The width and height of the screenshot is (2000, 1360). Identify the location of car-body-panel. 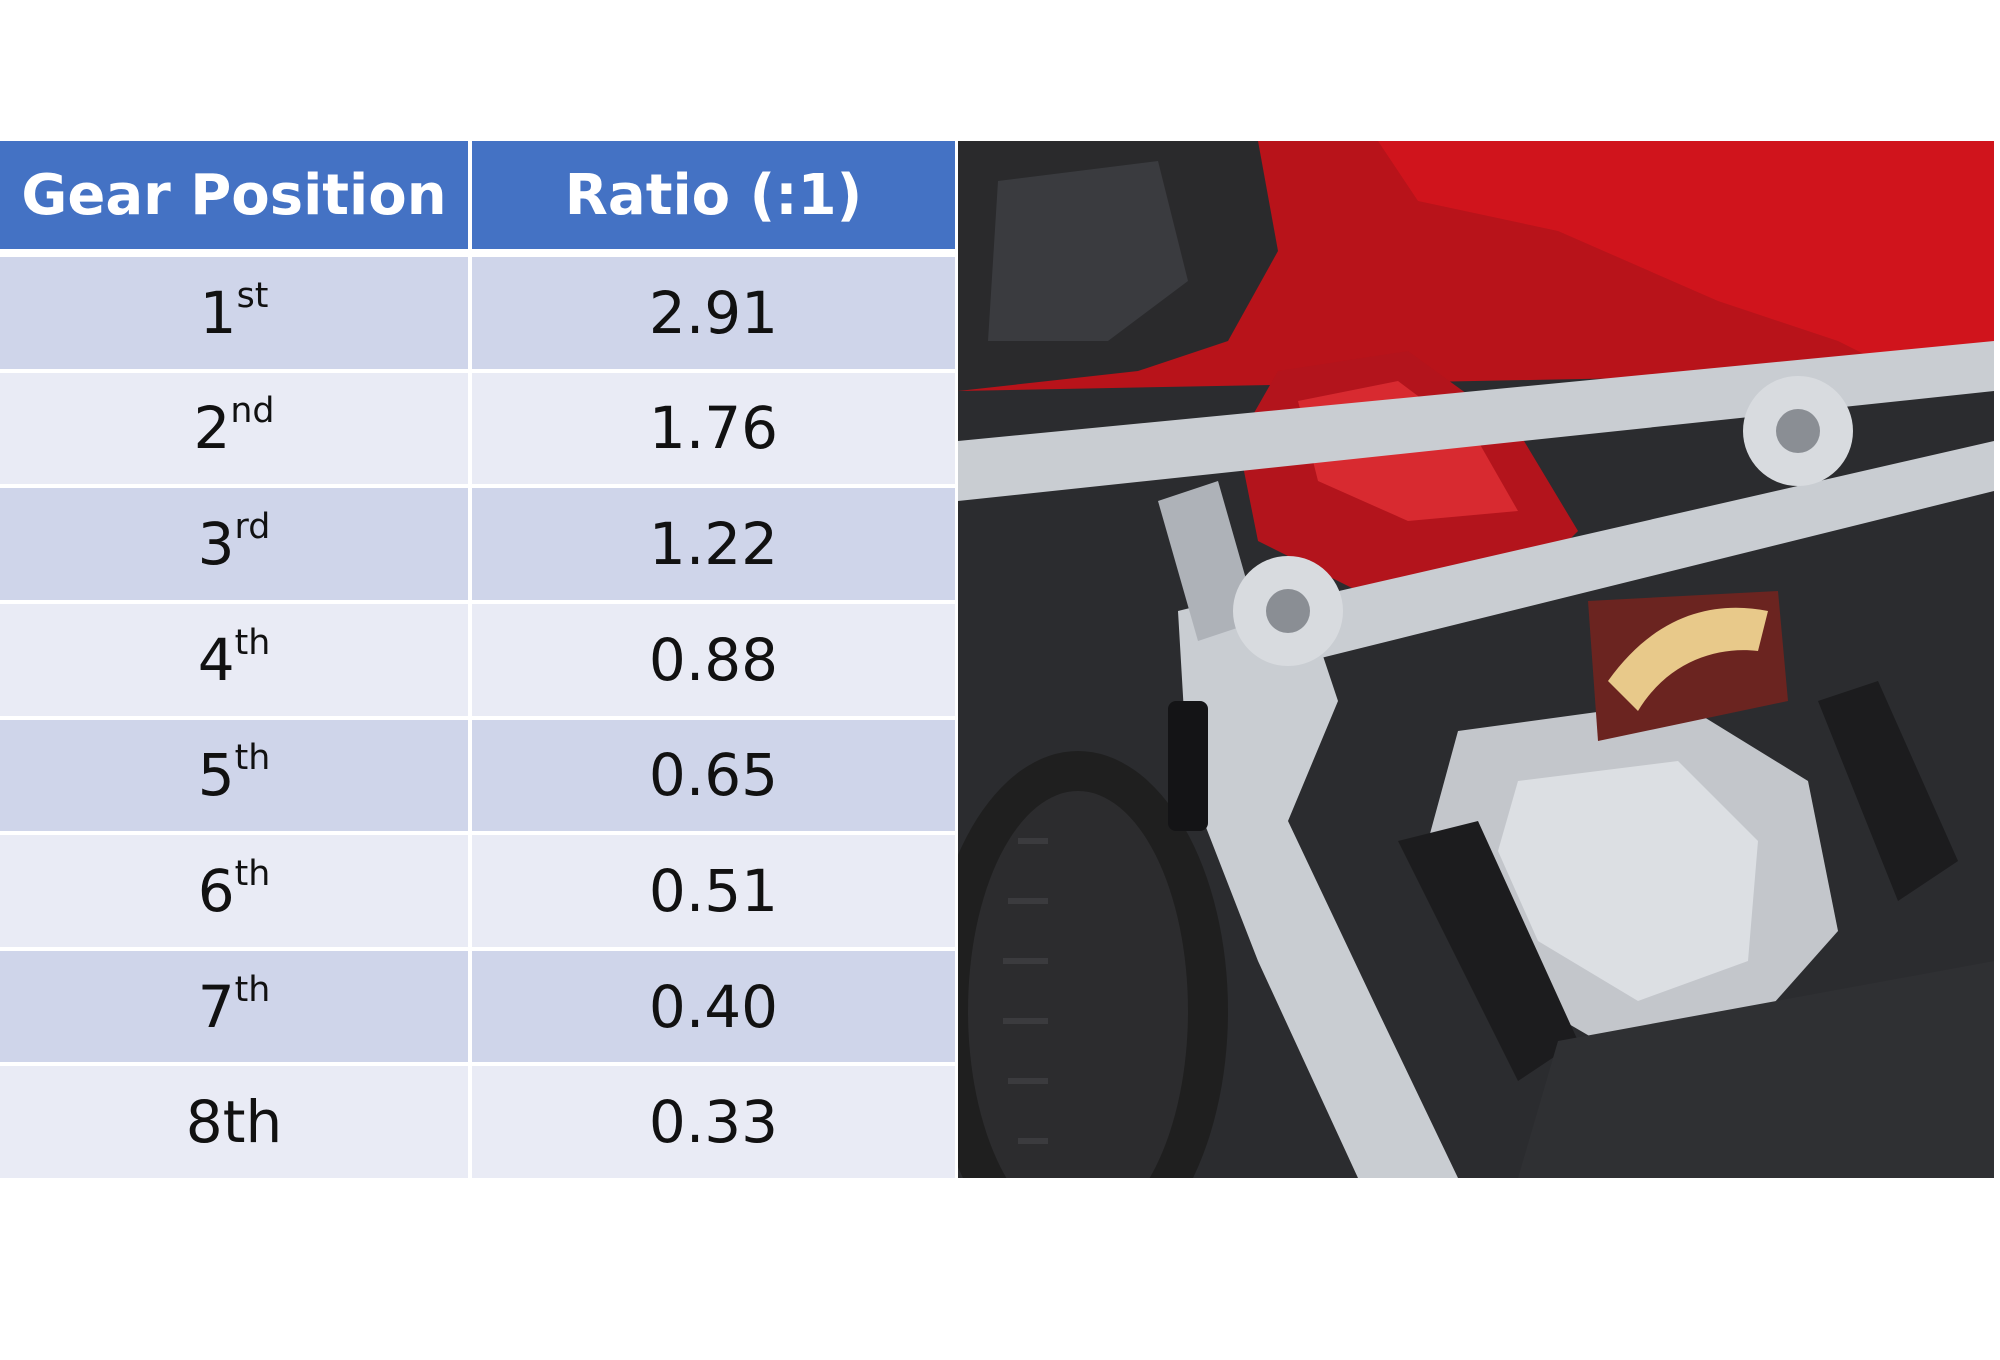
(1686, 261).